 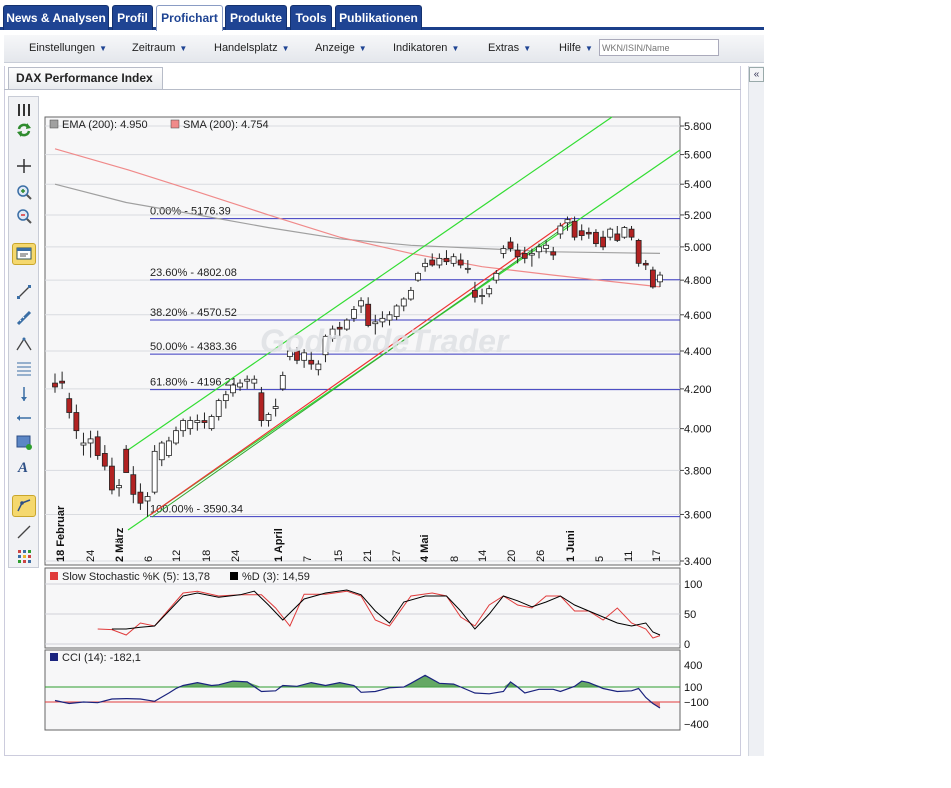 What do you see at coordinates (159, 48) in the screenshot?
I see `menu-zeitraum: Zeitraum ▼` at bounding box center [159, 48].